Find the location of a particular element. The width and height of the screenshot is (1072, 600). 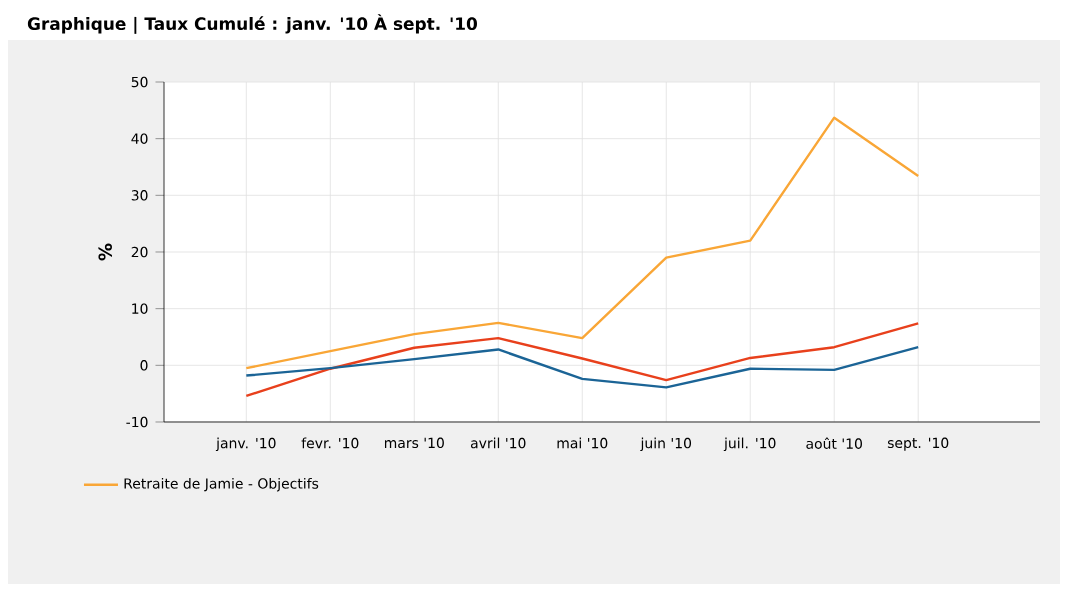

chart-title: Graphique | Taux Cumulé : janv. '10 À sept. '10 is located at coordinates (252, 24).